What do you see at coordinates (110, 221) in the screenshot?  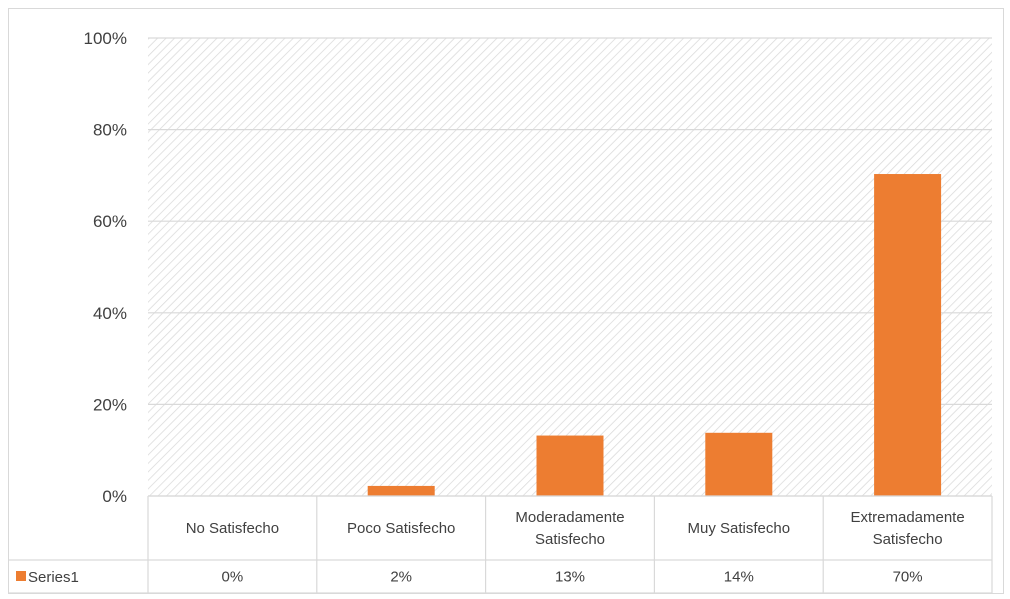 I see `y-tick-label: 60%` at bounding box center [110, 221].